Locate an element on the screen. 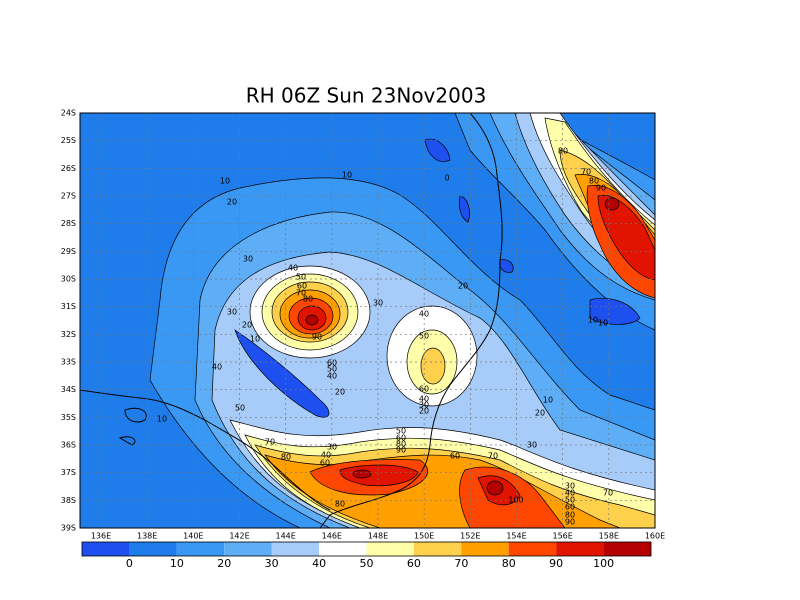 Image resolution: width=800 pixels, height=600 pixels. lon-label: 144E is located at coordinates (286, 536).